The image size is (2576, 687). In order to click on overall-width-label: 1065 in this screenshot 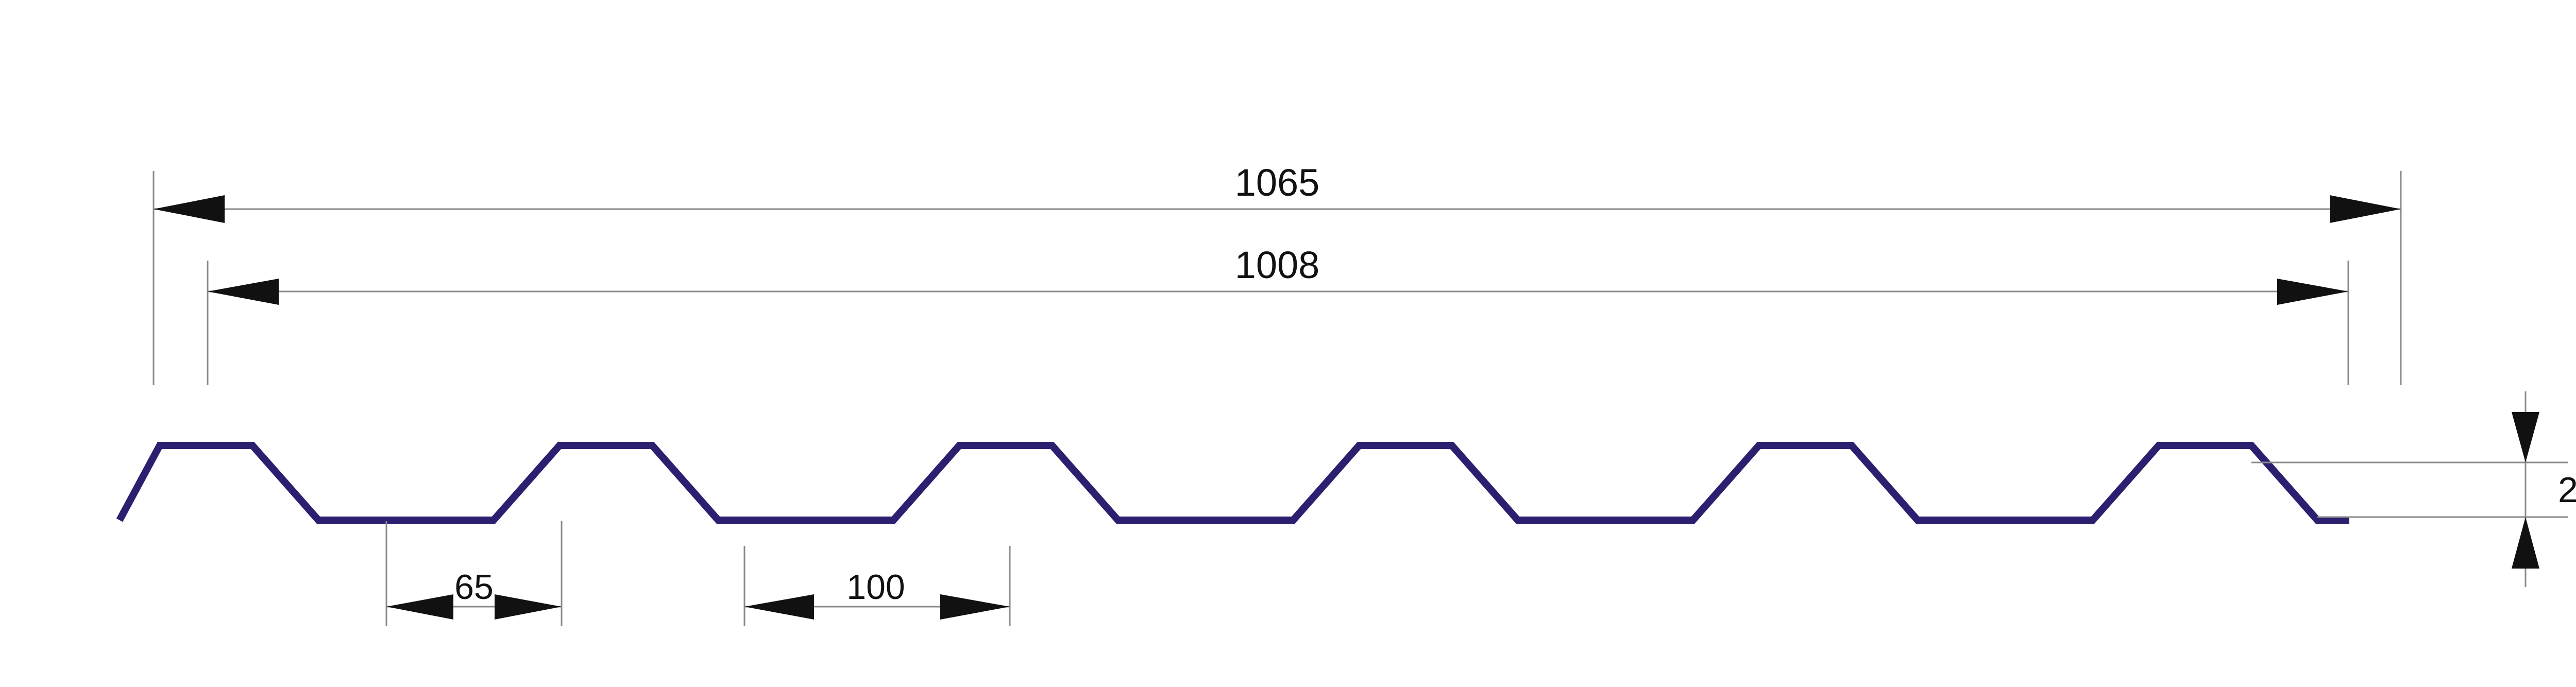, I will do `click(1277, 182)`.